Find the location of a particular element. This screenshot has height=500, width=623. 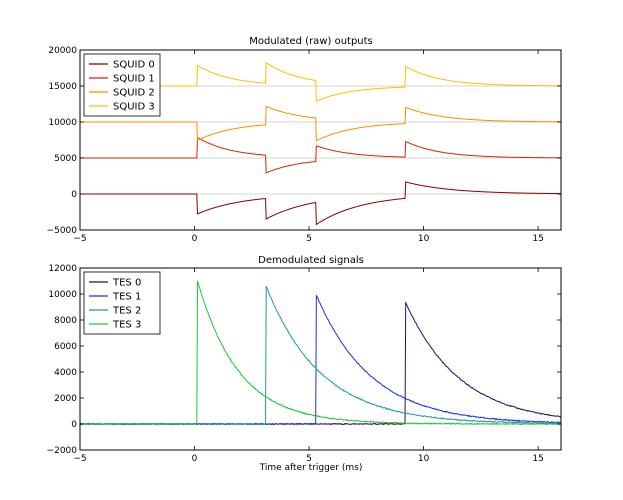

legend-label: SQUID 2 is located at coordinates (134, 93).